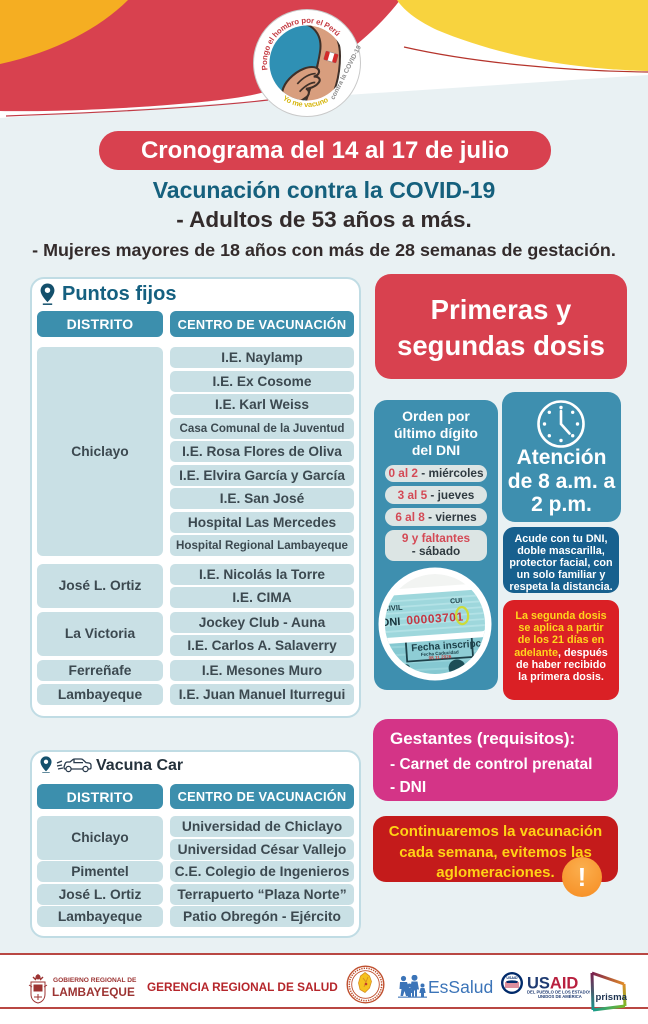  What do you see at coordinates (439, 657) in the screenshot?
I see `svg-text: 08 11 2026` at bounding box center [439, 657].